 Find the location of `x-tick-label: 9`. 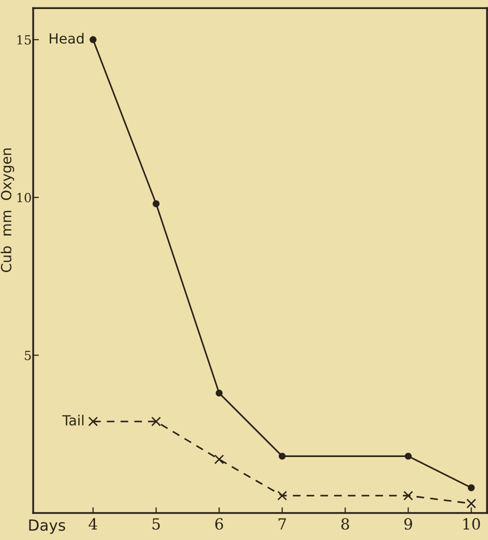

x-tick-label: 9 is located at coordinates (408, 524).